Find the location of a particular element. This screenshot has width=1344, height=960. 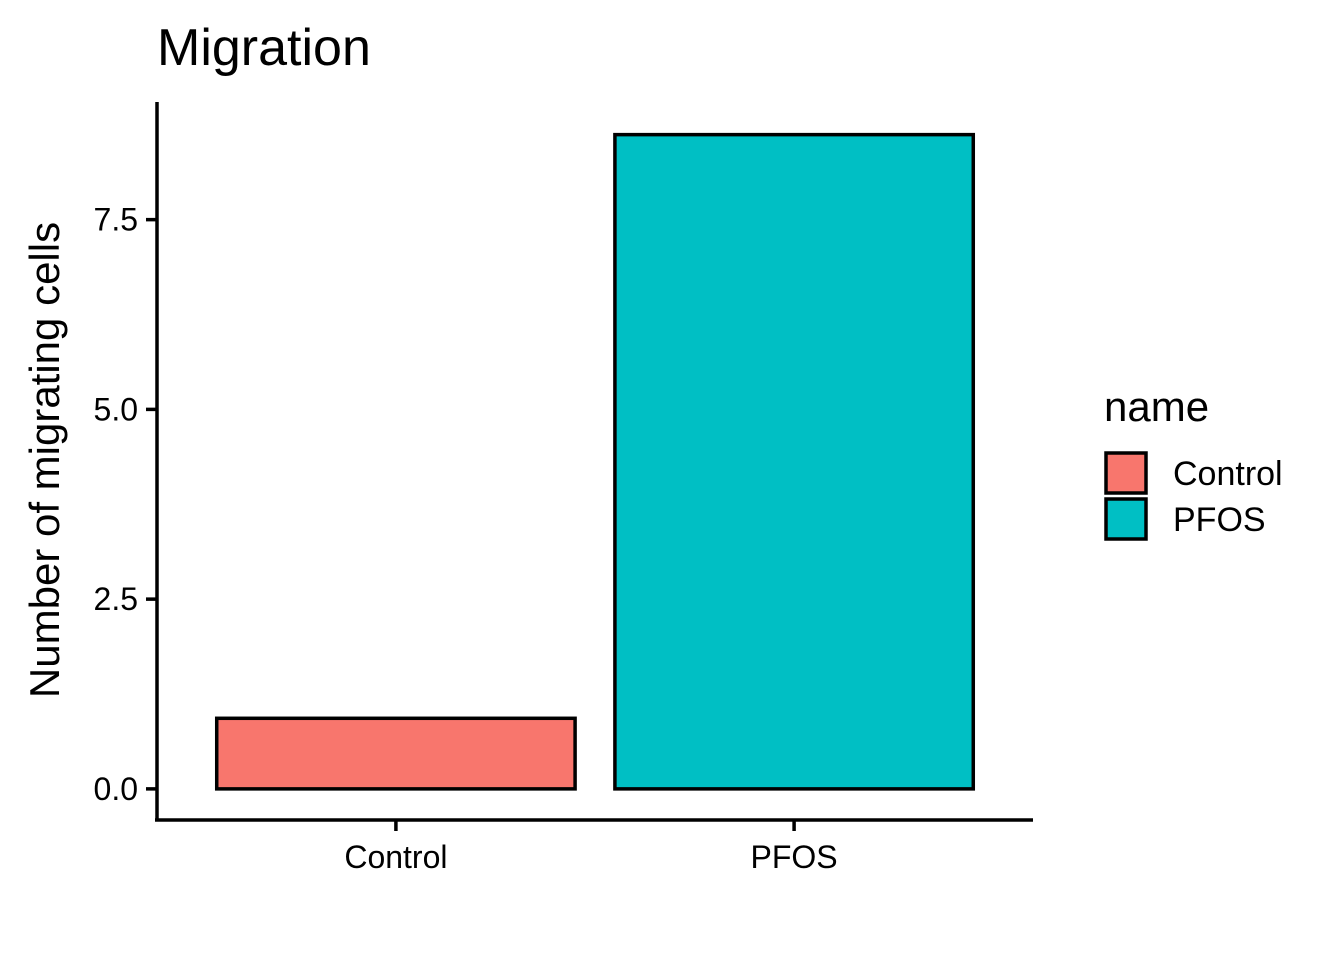

bar-control is located at coordinates (395, 753).